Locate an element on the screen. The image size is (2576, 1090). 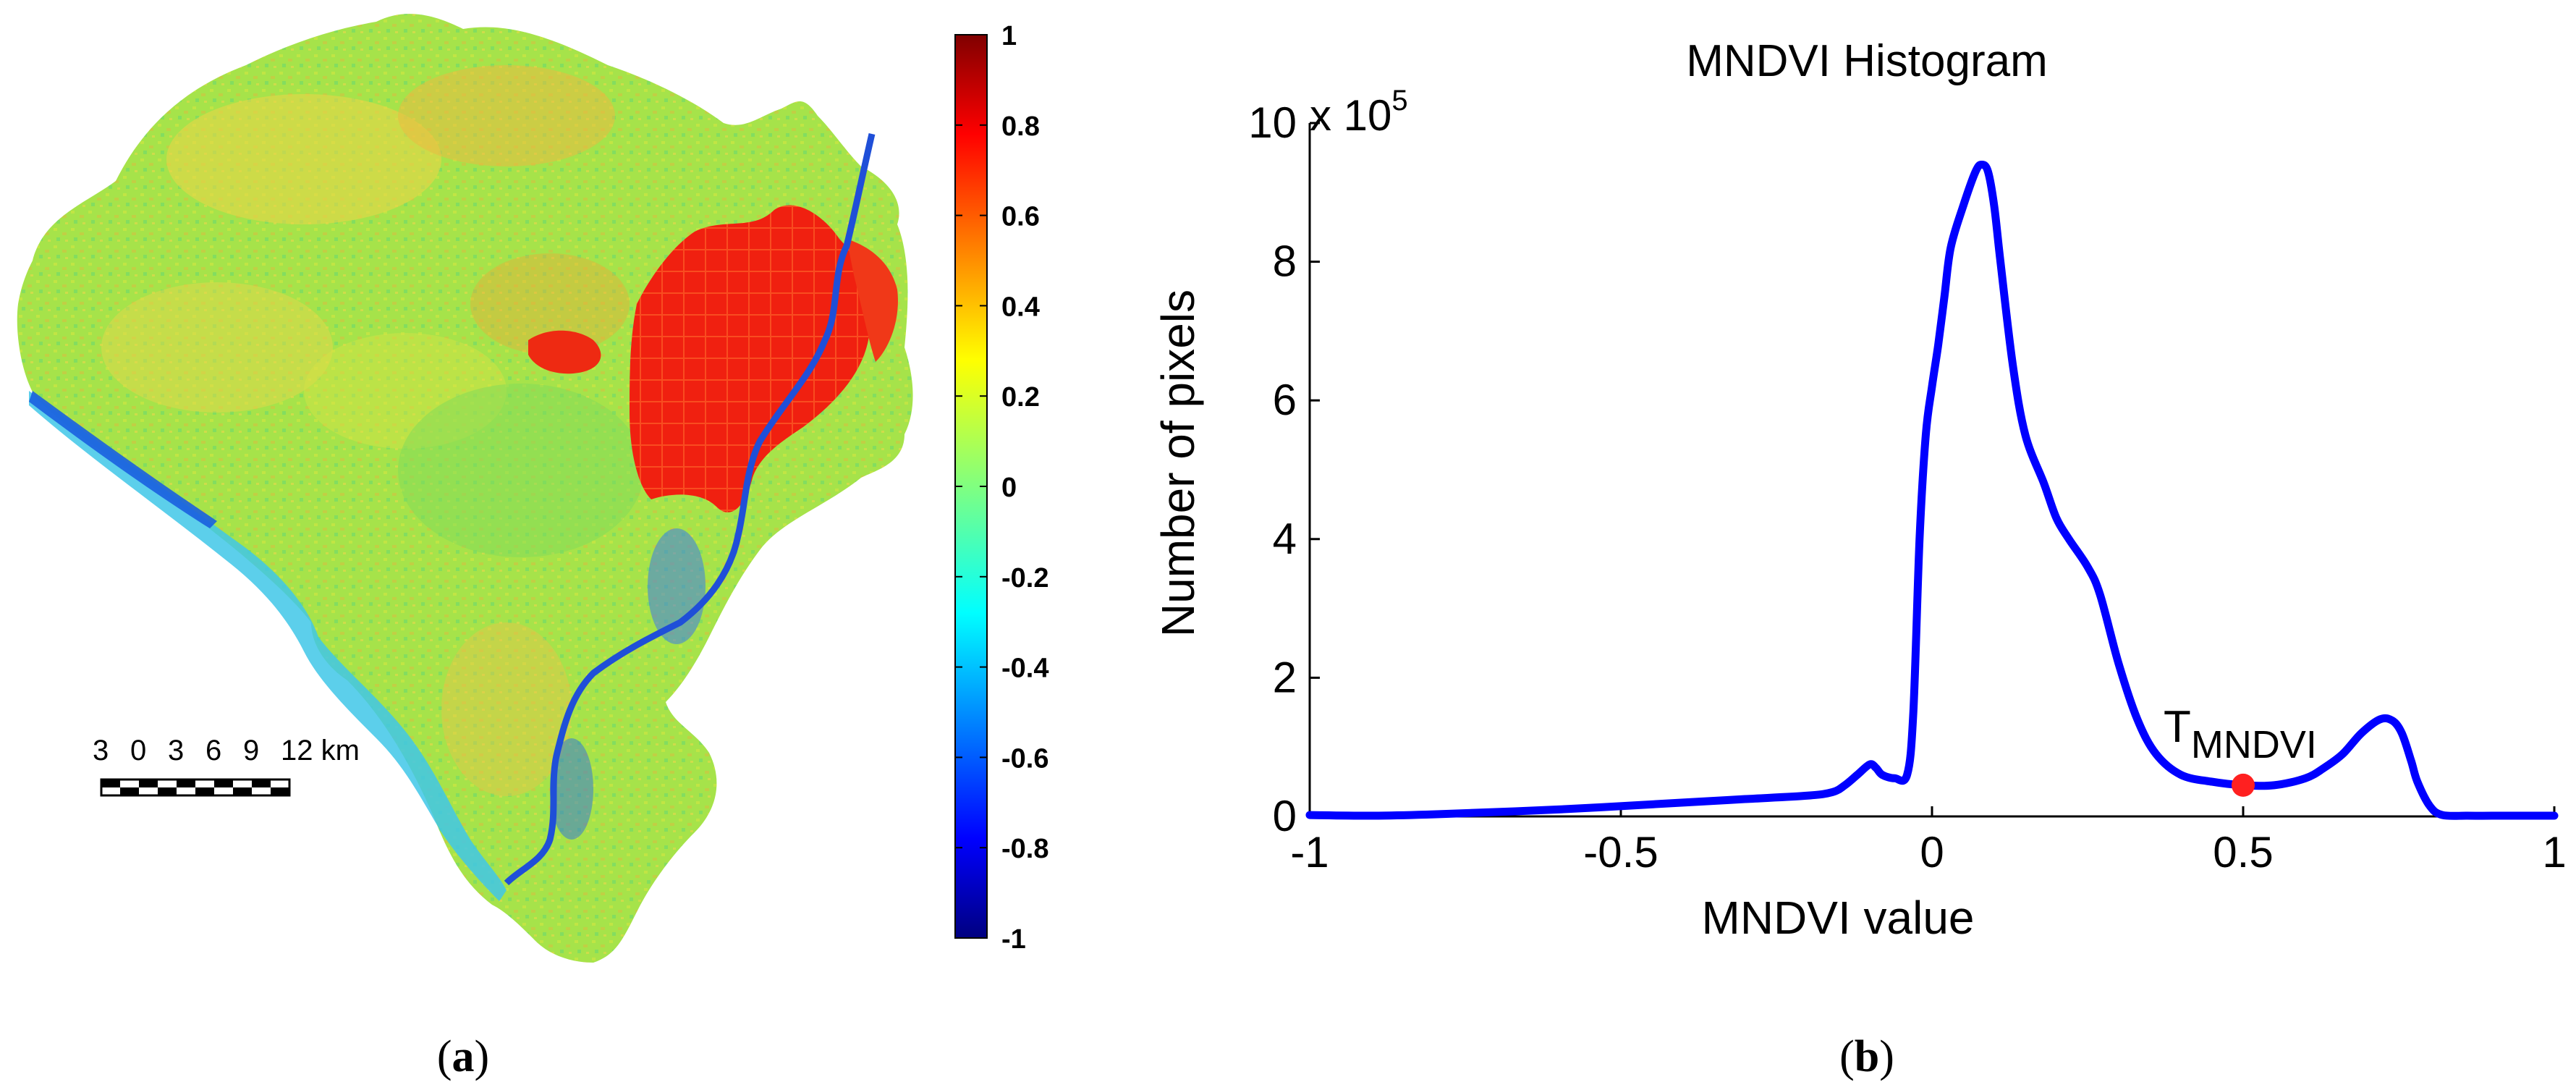
colorbar-tick-label: 0.6 is located at coordinates (1020, 217).